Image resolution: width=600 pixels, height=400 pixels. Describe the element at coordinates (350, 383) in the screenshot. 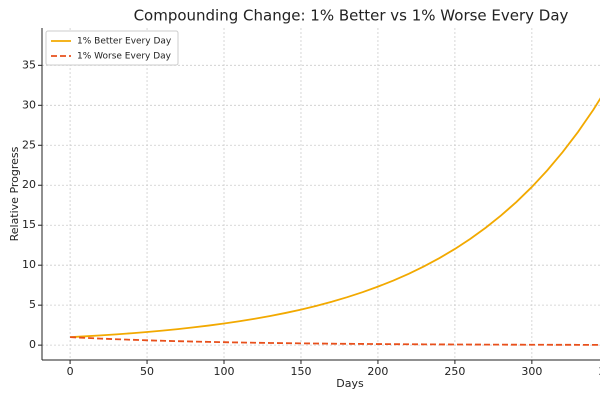

I see `x-axis-label: Days` at that location.